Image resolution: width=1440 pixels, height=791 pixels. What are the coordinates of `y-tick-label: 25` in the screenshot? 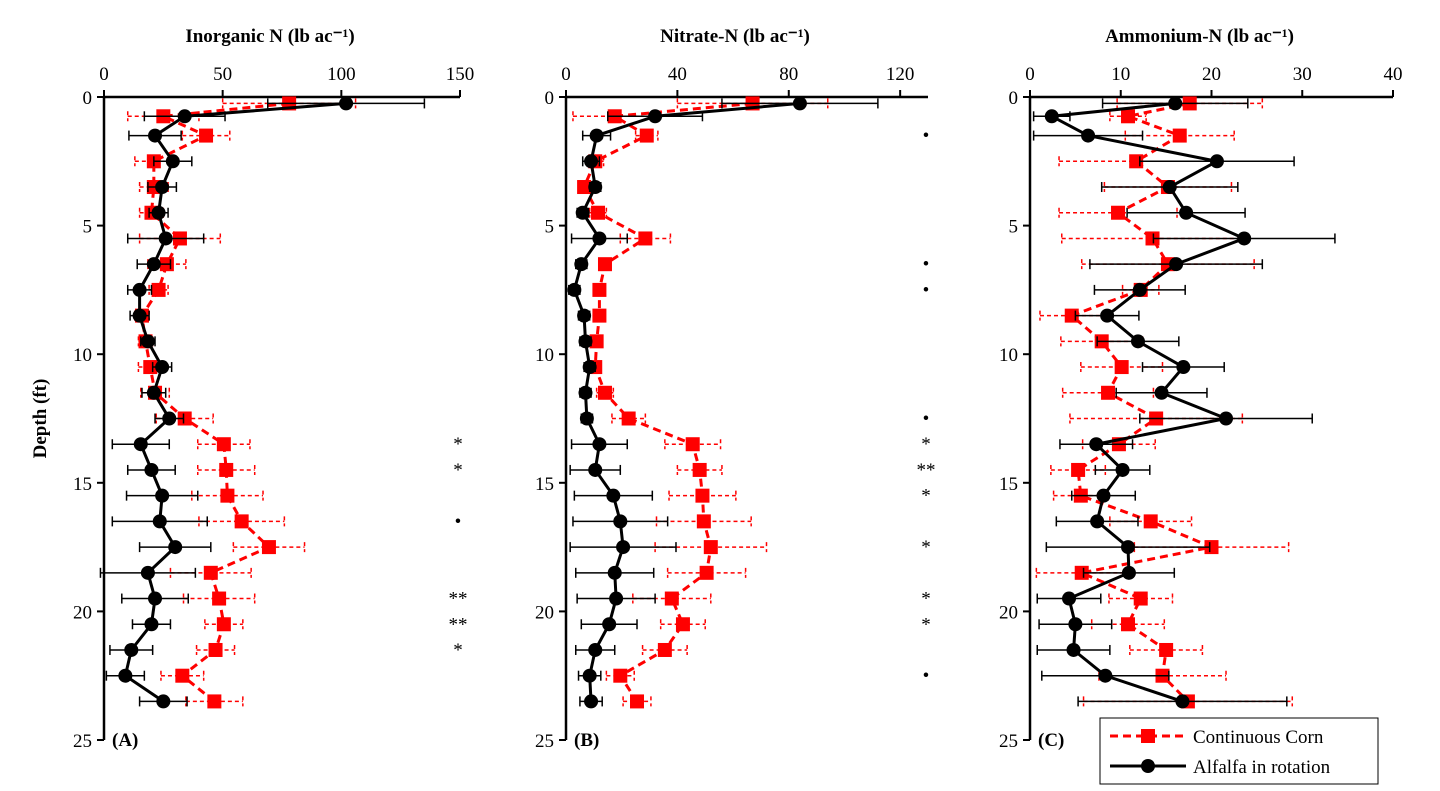 It's located at (1008, 741).